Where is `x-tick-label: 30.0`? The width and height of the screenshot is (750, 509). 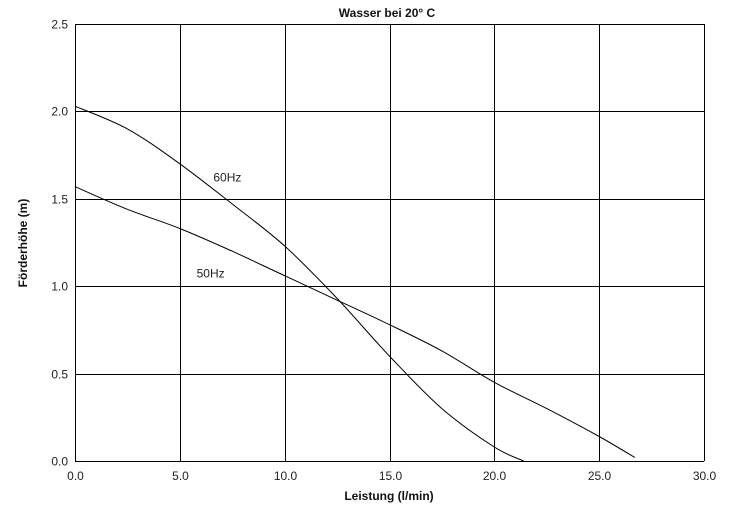
x-tick-label: 30.0 is located at coordinates (705, 476).